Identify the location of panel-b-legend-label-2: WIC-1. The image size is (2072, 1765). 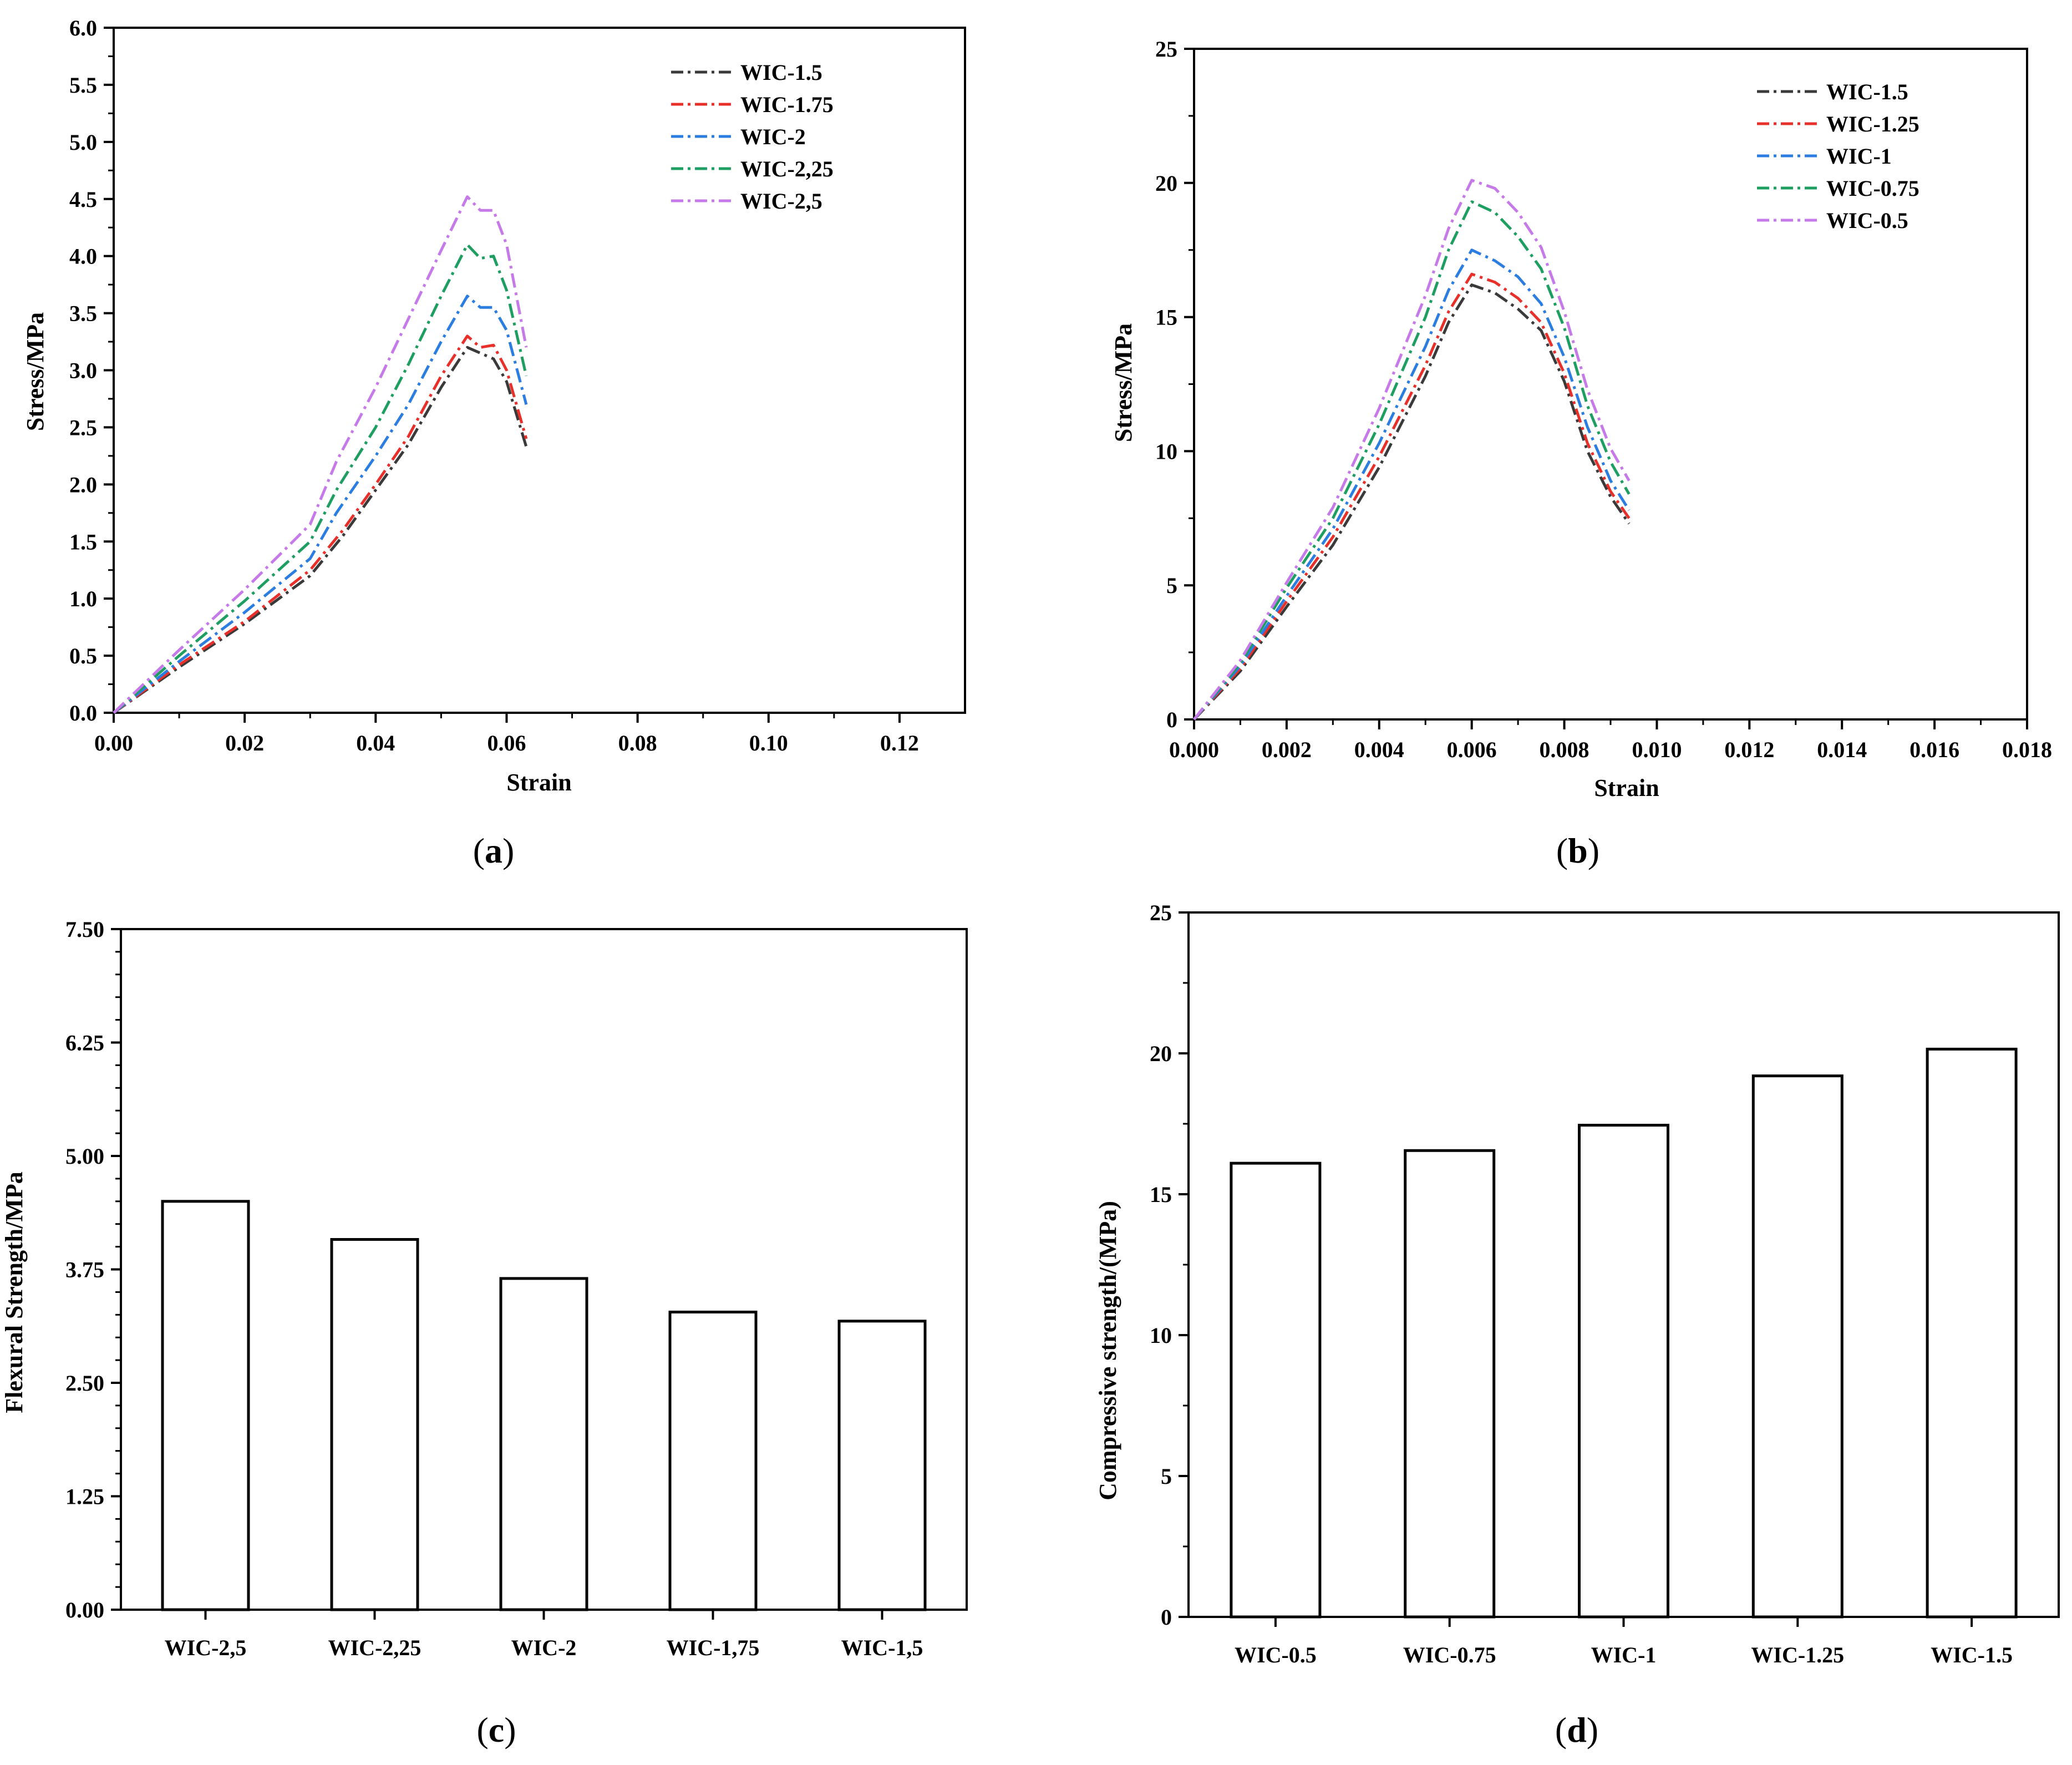
(1859, 156).